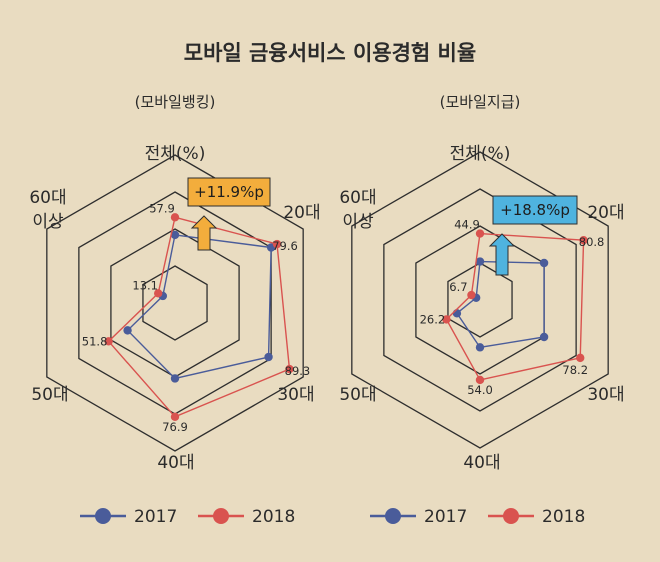 The height and width of the screenshot is (562, 660). Describe the element at coordinates (480, 390) in the screenshot. I see `data-label: 54.0` at that location.